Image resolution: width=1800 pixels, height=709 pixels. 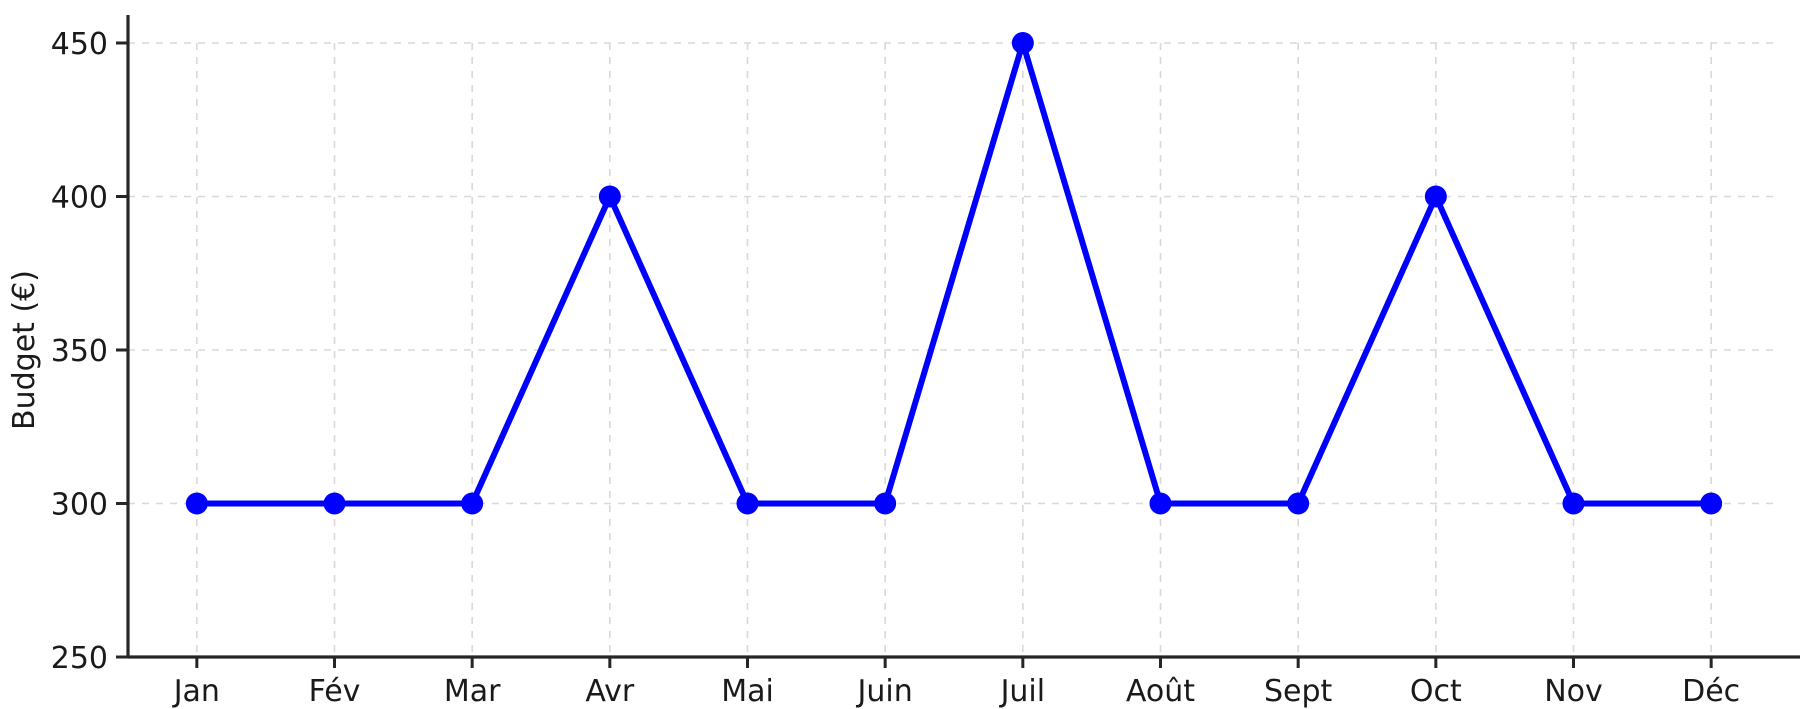 I want to click on y-tick-label: 350, so click(x=79, y=351).